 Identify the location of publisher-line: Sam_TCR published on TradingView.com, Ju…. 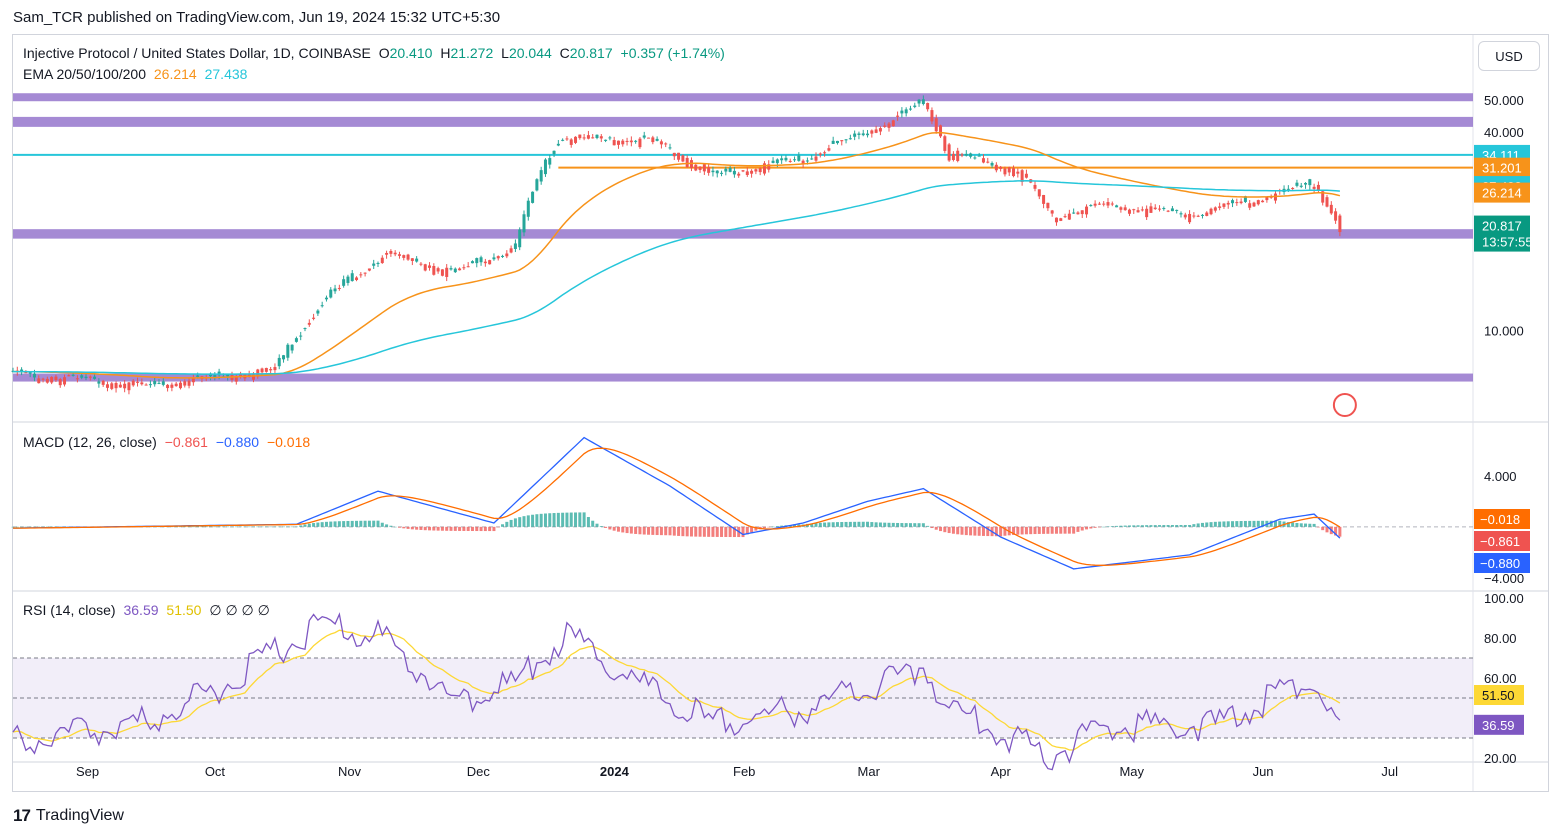
(257, 17).